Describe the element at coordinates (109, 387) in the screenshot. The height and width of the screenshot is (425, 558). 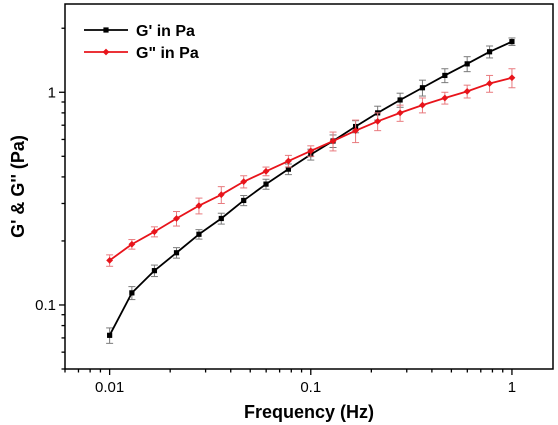
I see `x-tick-label: 0.01` at that location.